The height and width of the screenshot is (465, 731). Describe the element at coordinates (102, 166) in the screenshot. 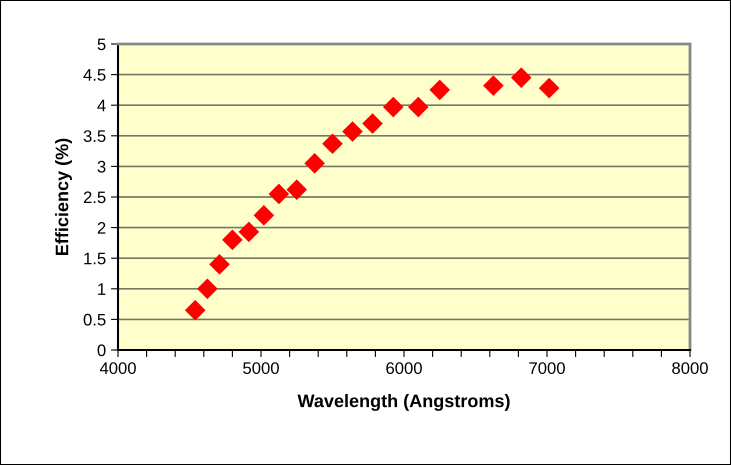

I see `y-tick-label: 3` at that location.